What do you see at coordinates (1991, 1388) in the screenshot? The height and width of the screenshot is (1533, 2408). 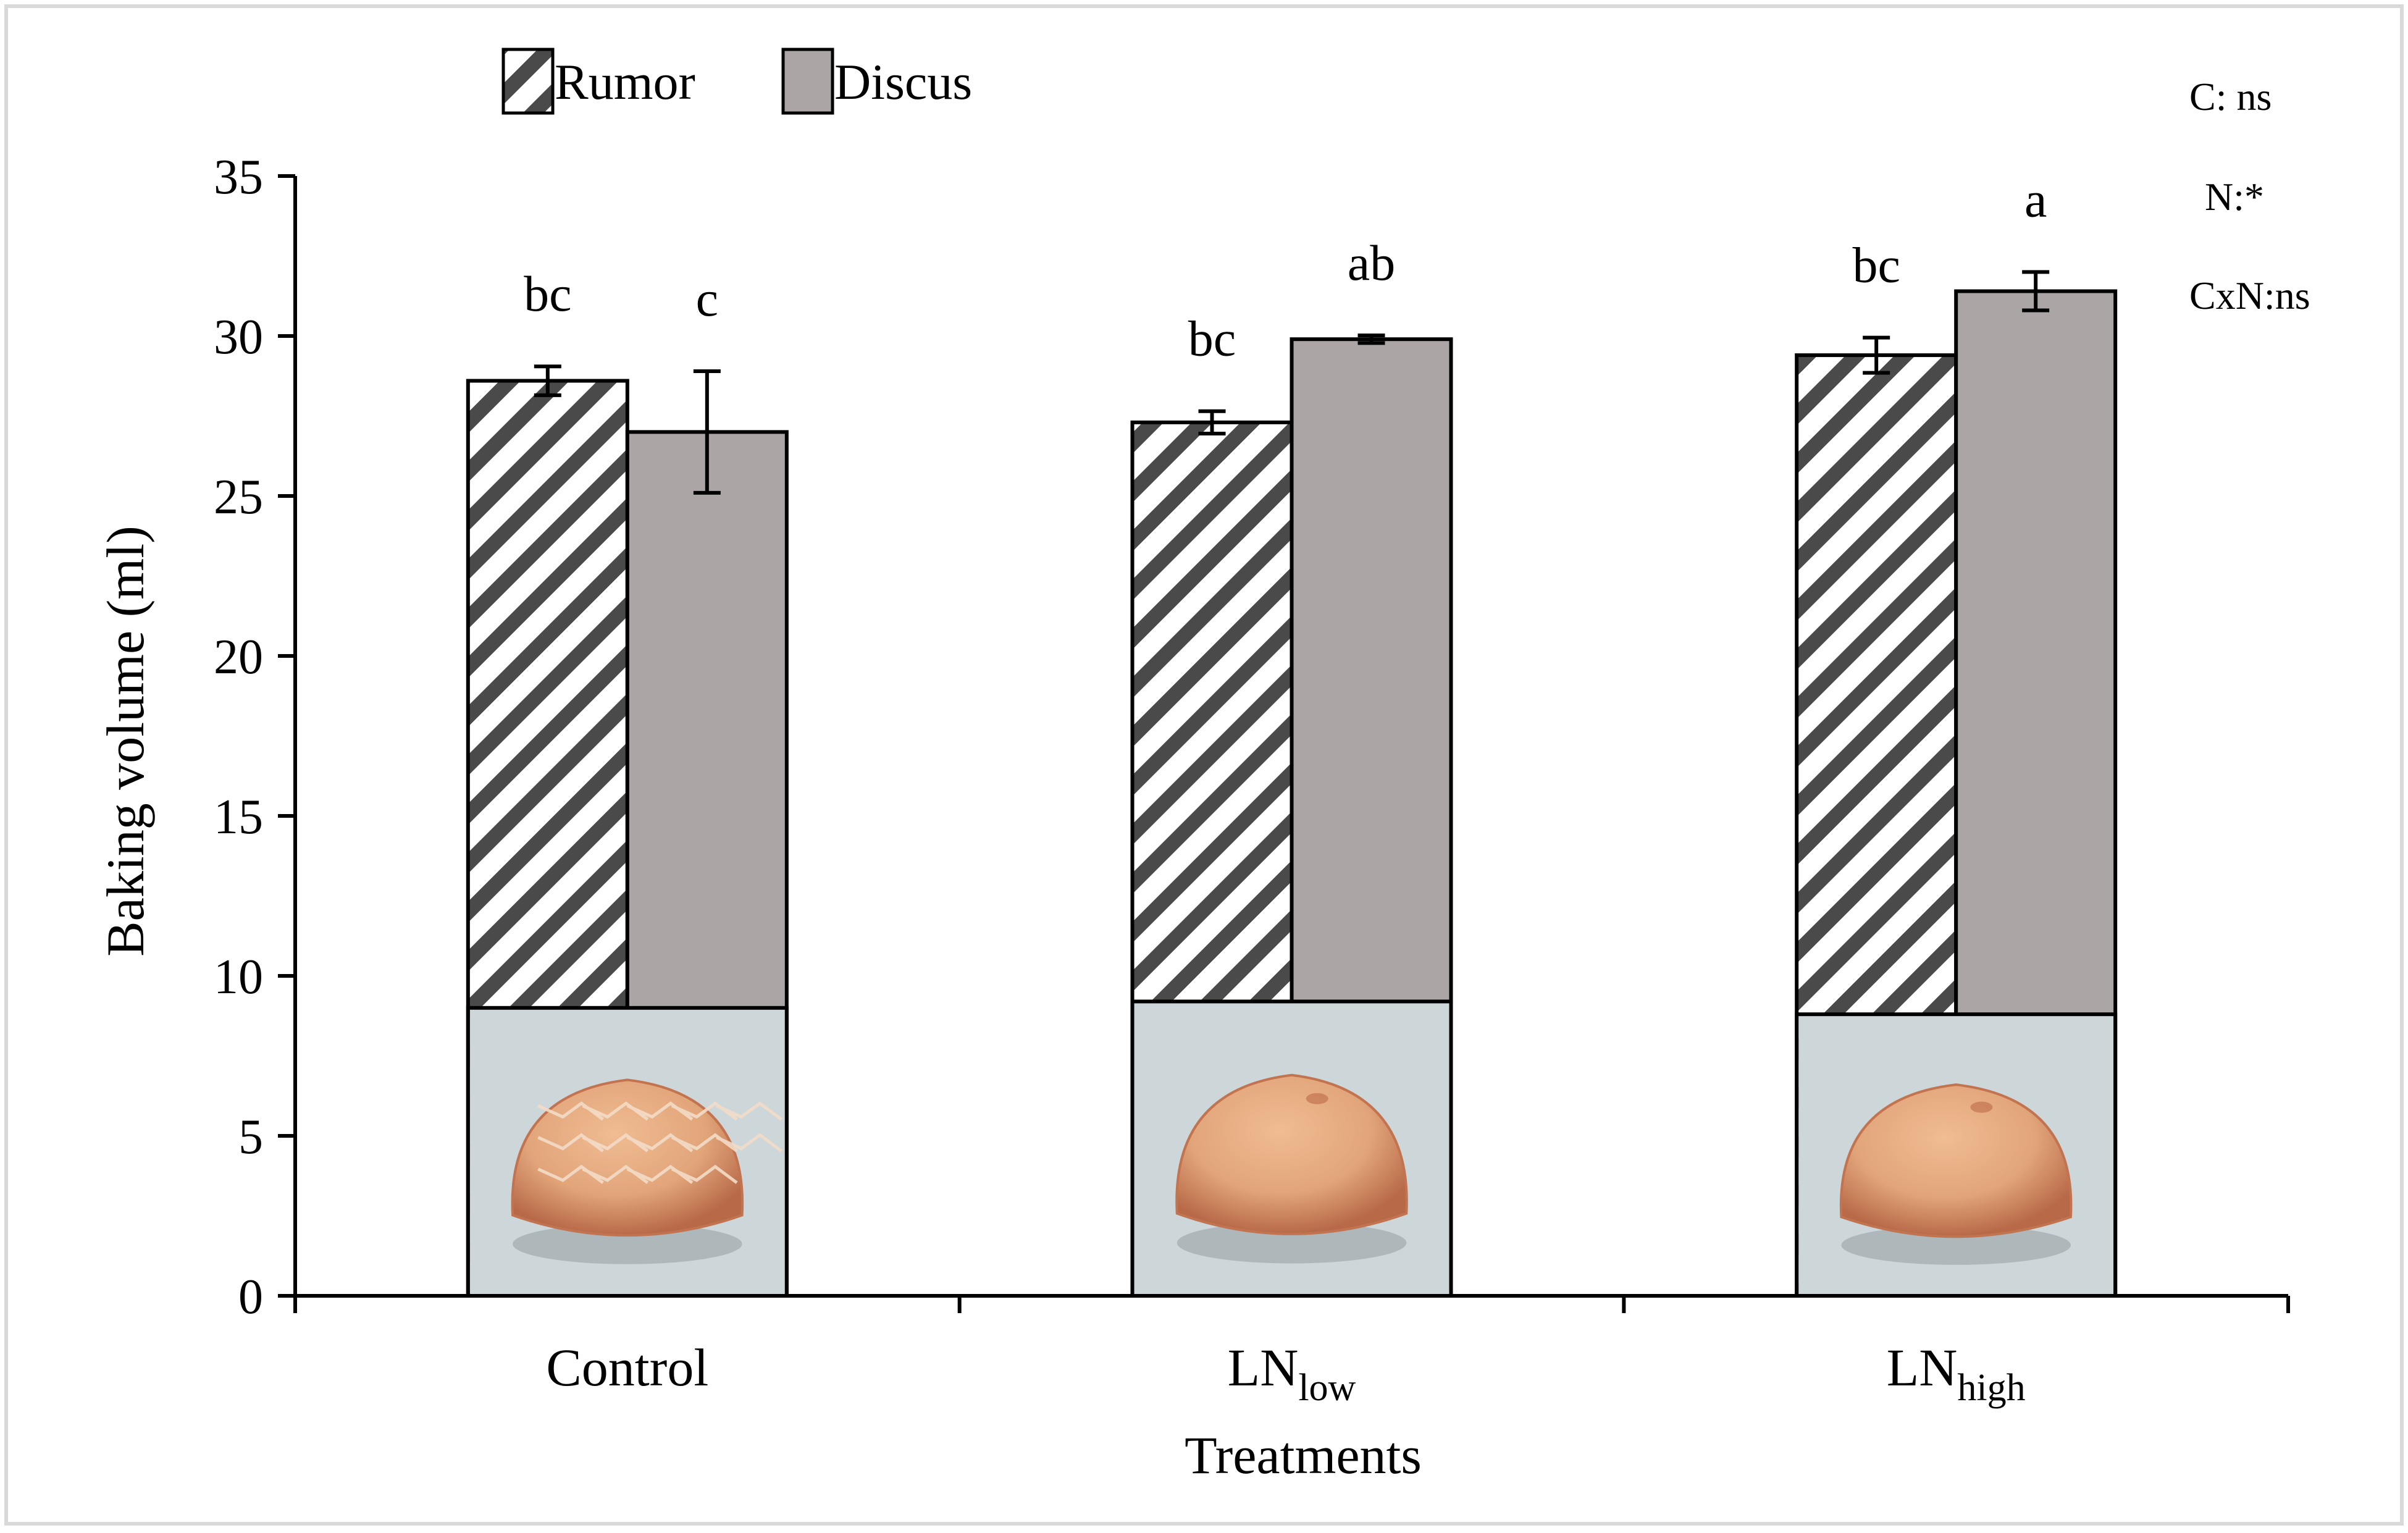 I see `x-tick-label-subscript: high` at bounding box center [1991, 1388].